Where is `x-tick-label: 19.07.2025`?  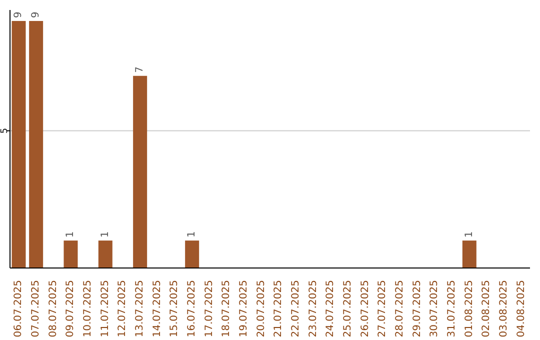
x-tick-label: 19.07.2025 is located at coordinates (244, 309).